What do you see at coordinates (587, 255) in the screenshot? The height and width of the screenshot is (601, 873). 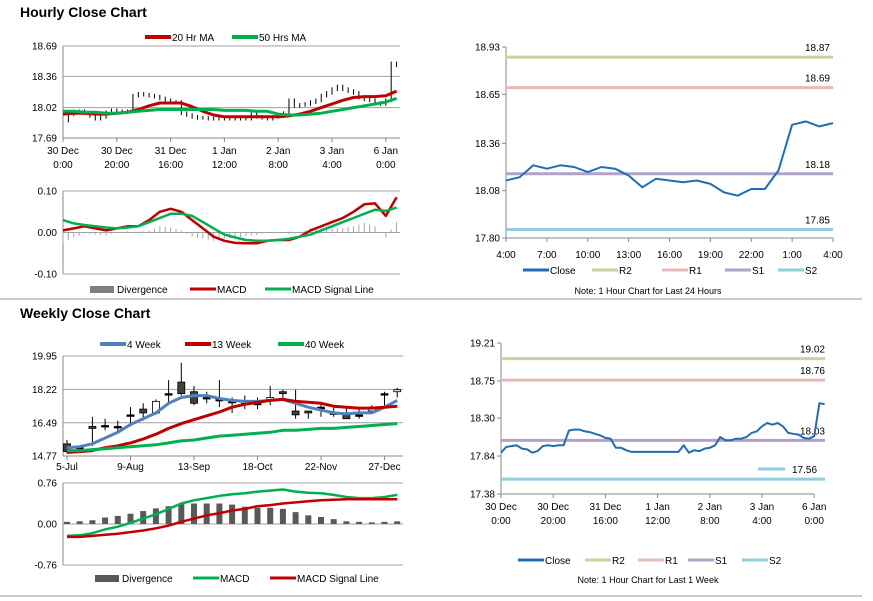 I see `x-tick-label: 10:00` at bounding box center [587, 255].